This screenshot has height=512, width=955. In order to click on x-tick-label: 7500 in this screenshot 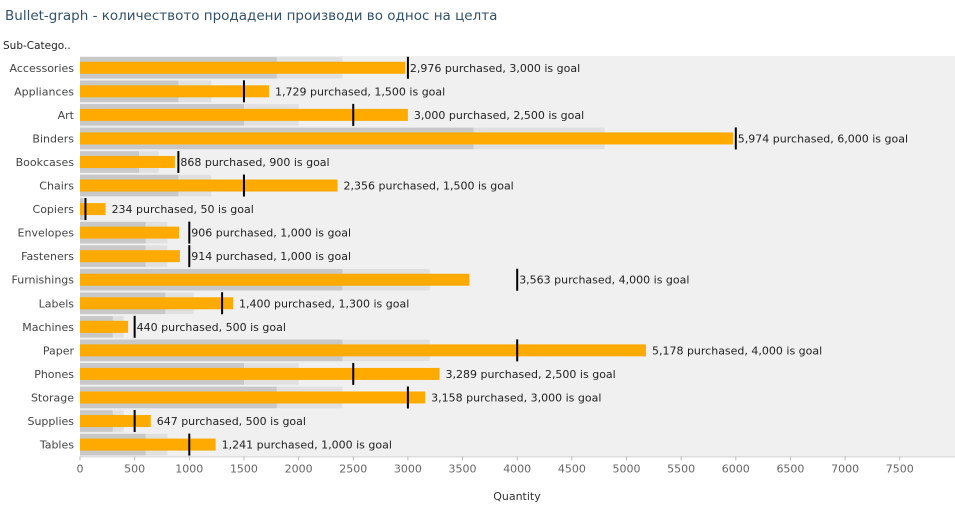, I will do `click(900, 468)`.